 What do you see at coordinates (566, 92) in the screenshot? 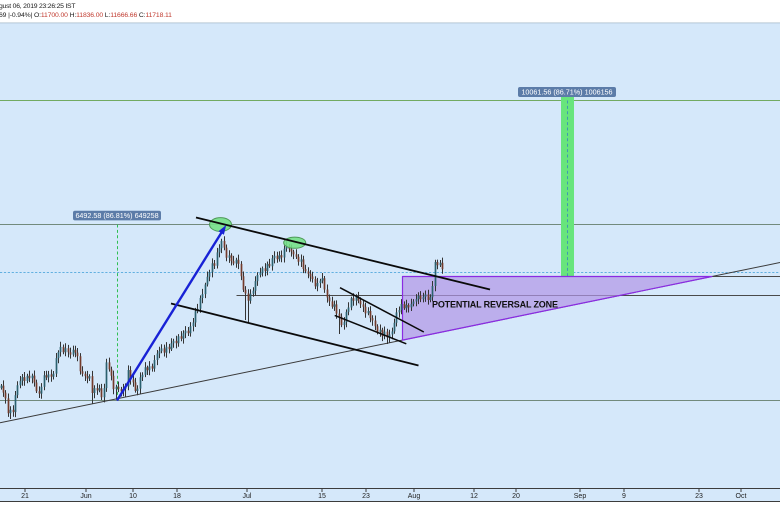
I see `svg-text: 10061.56 (86.71%) 1006156` at bounding box center [566, 92].